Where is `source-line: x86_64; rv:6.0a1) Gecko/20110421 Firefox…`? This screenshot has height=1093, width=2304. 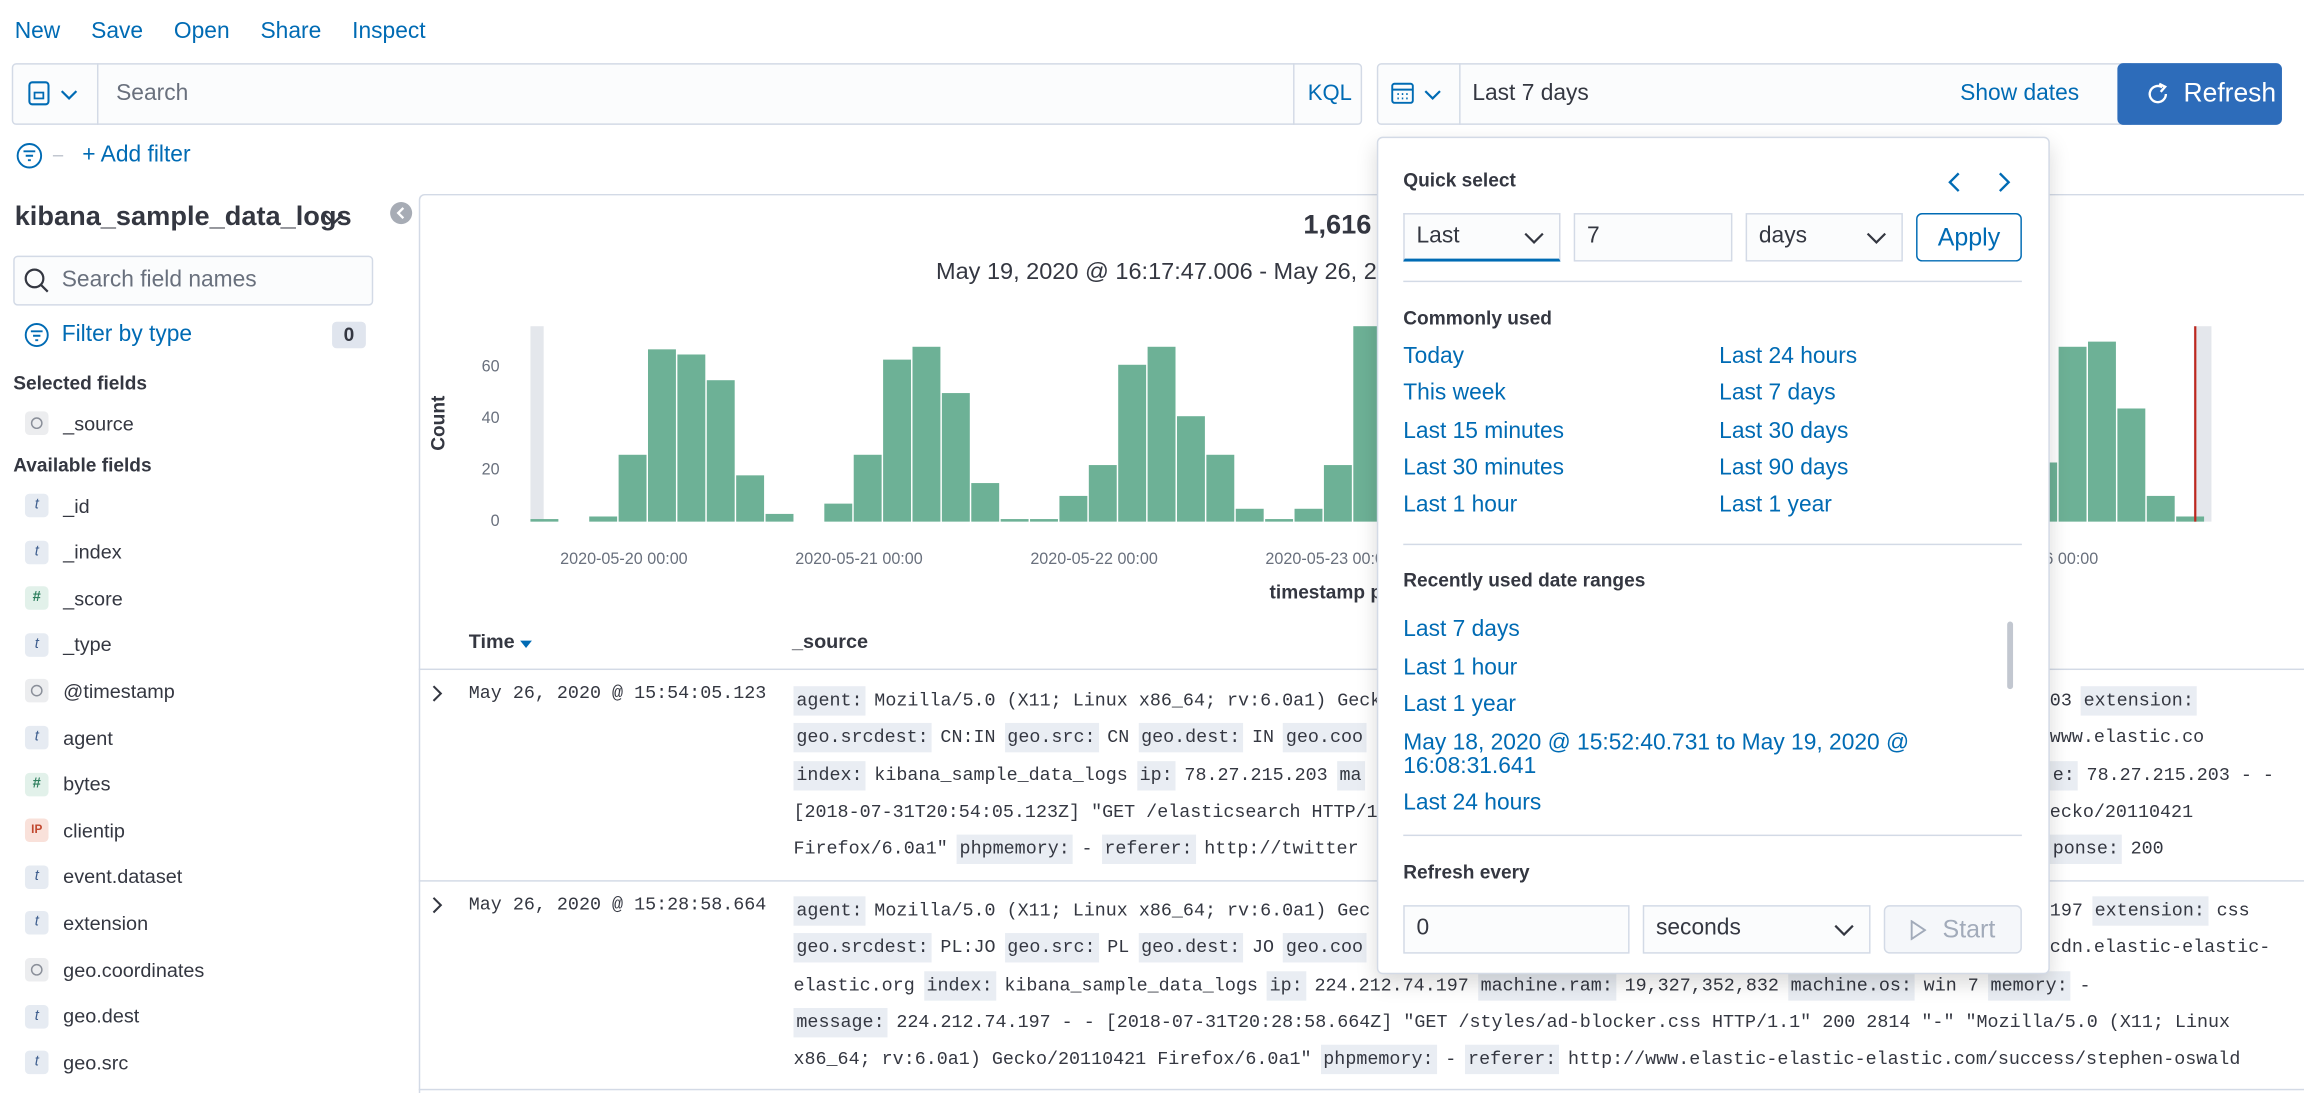 source-line: x86_64; rv:6.0a1) Gecko/20110421 Firefox… is located at coordinates (1517, 1060).